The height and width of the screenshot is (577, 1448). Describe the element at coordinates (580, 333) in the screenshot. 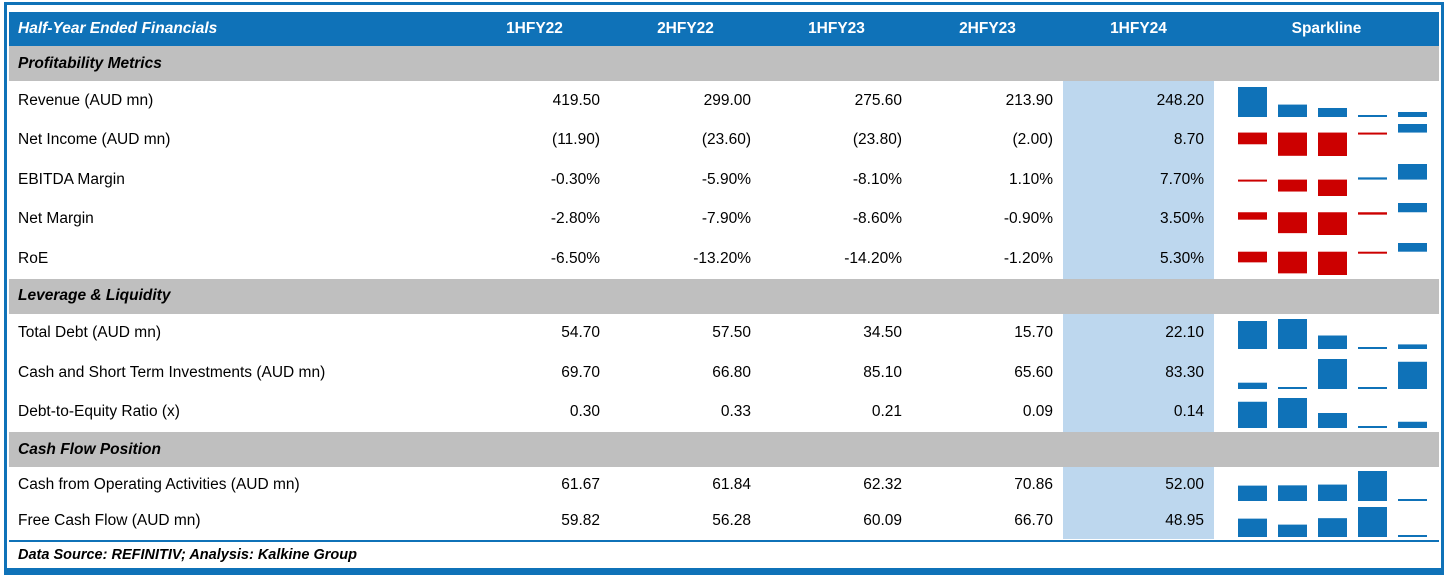

I see `cell-value-1hfy22: 54.70` at that location.